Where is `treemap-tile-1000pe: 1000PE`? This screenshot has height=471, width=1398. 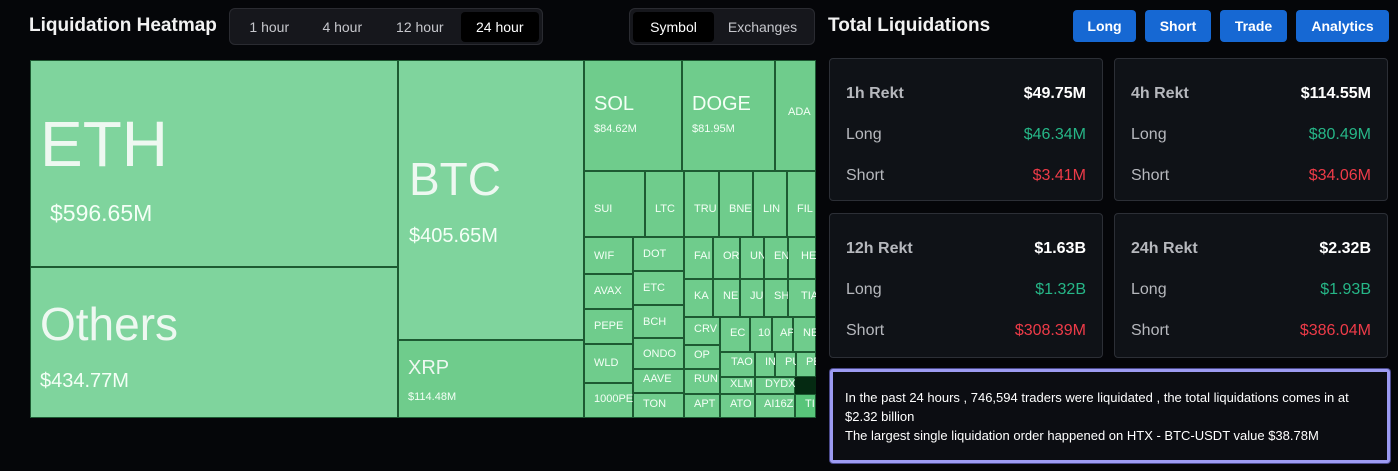
treemap-tile-1000pe: 1000PE is located at coordinates (608, 400).